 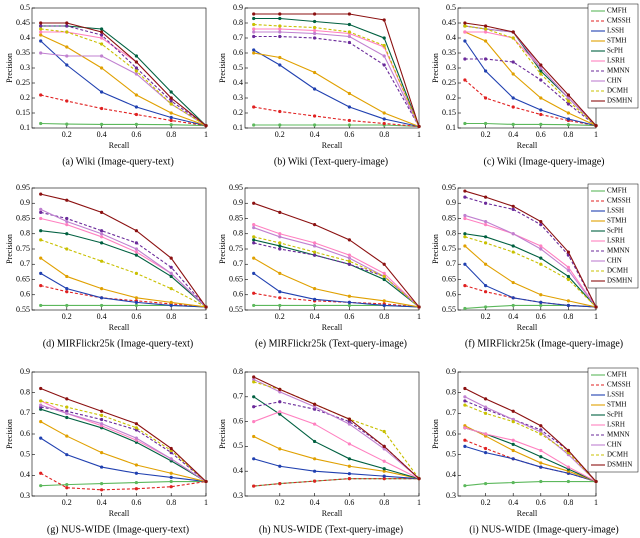 What do you see at coordinates (449, 248) in the screenshot?
I see `y-tick-label: 0.75` at bounding box center [449, 248].